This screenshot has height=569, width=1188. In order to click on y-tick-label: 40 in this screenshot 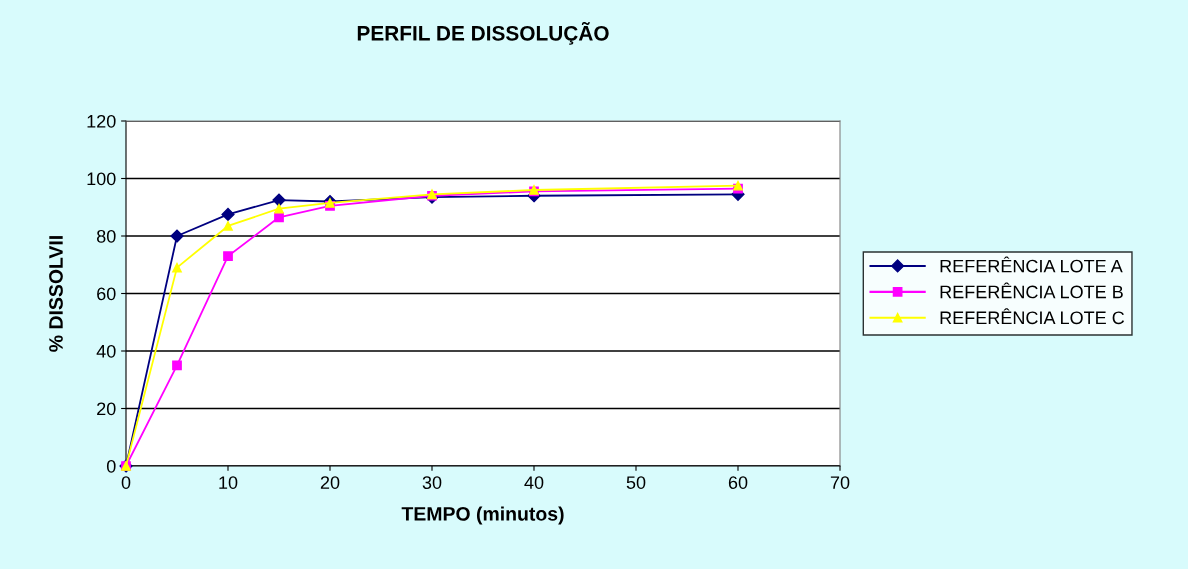, I will do `click(106, 351)`.